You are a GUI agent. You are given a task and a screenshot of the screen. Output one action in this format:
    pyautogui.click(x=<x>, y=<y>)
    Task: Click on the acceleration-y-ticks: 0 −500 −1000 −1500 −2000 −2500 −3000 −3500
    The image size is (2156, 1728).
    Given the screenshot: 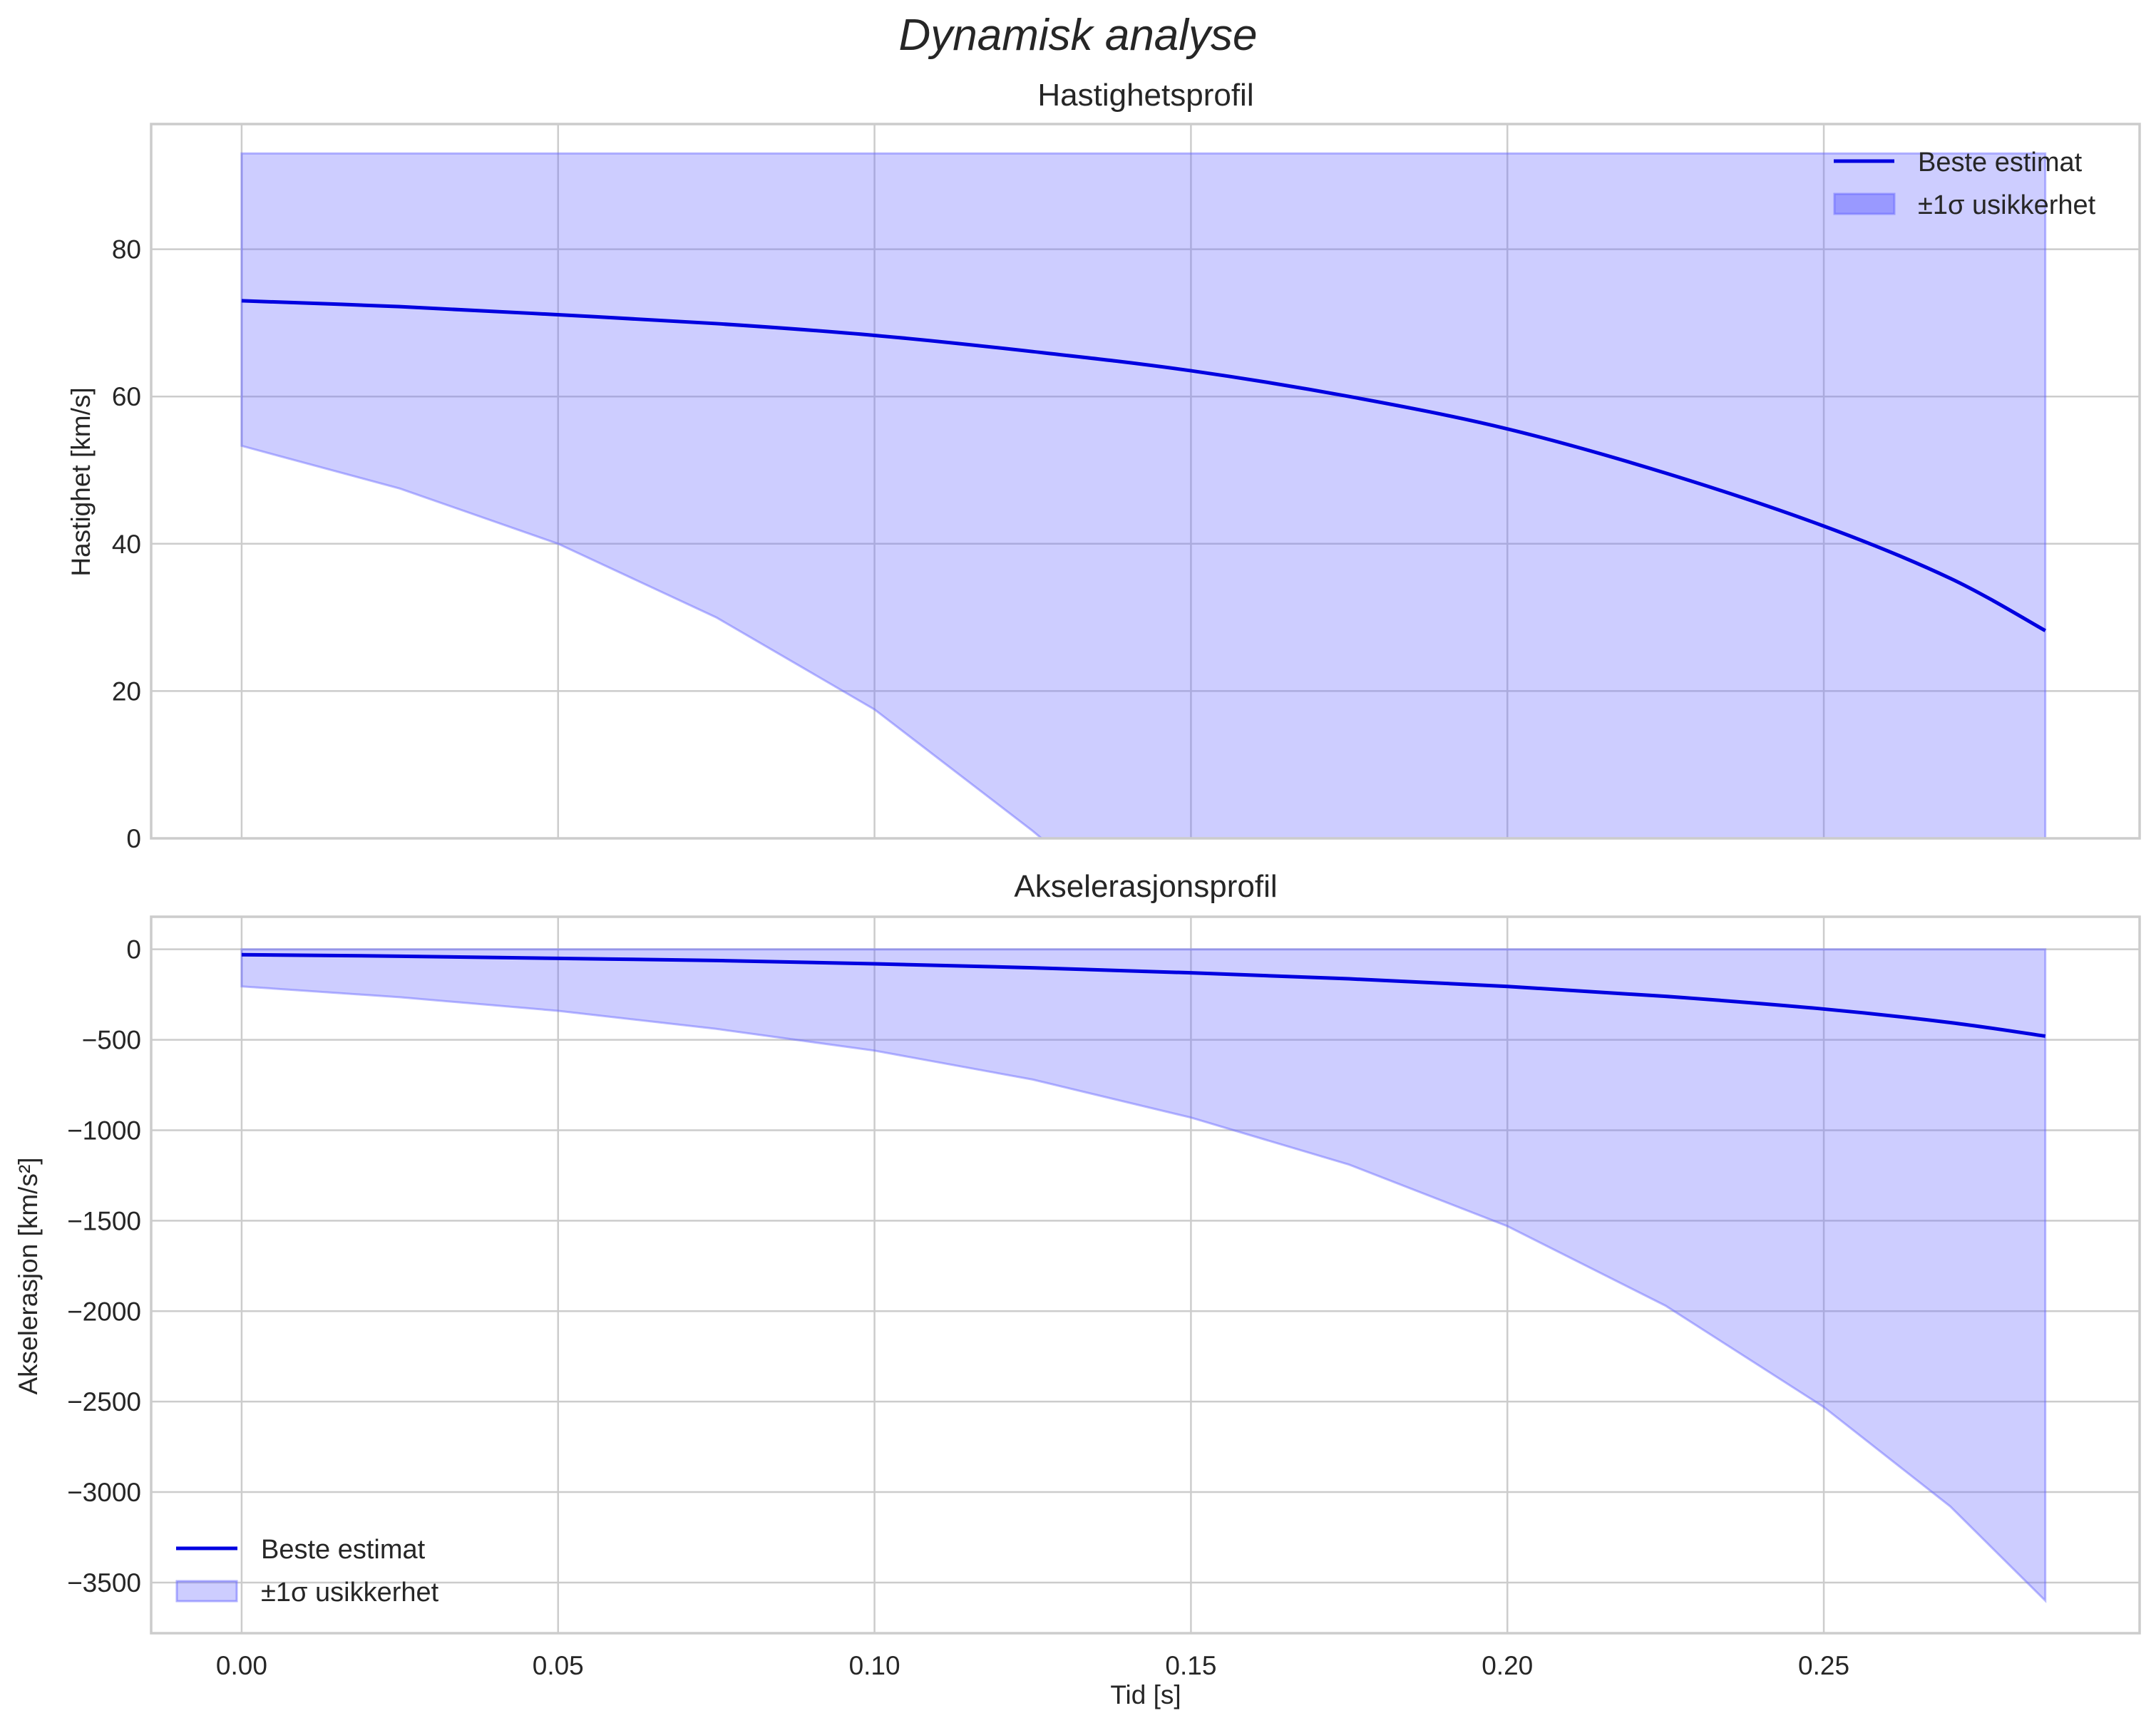 What is the action you would take?
    pyautogui.click(x=104, y=1266)
    